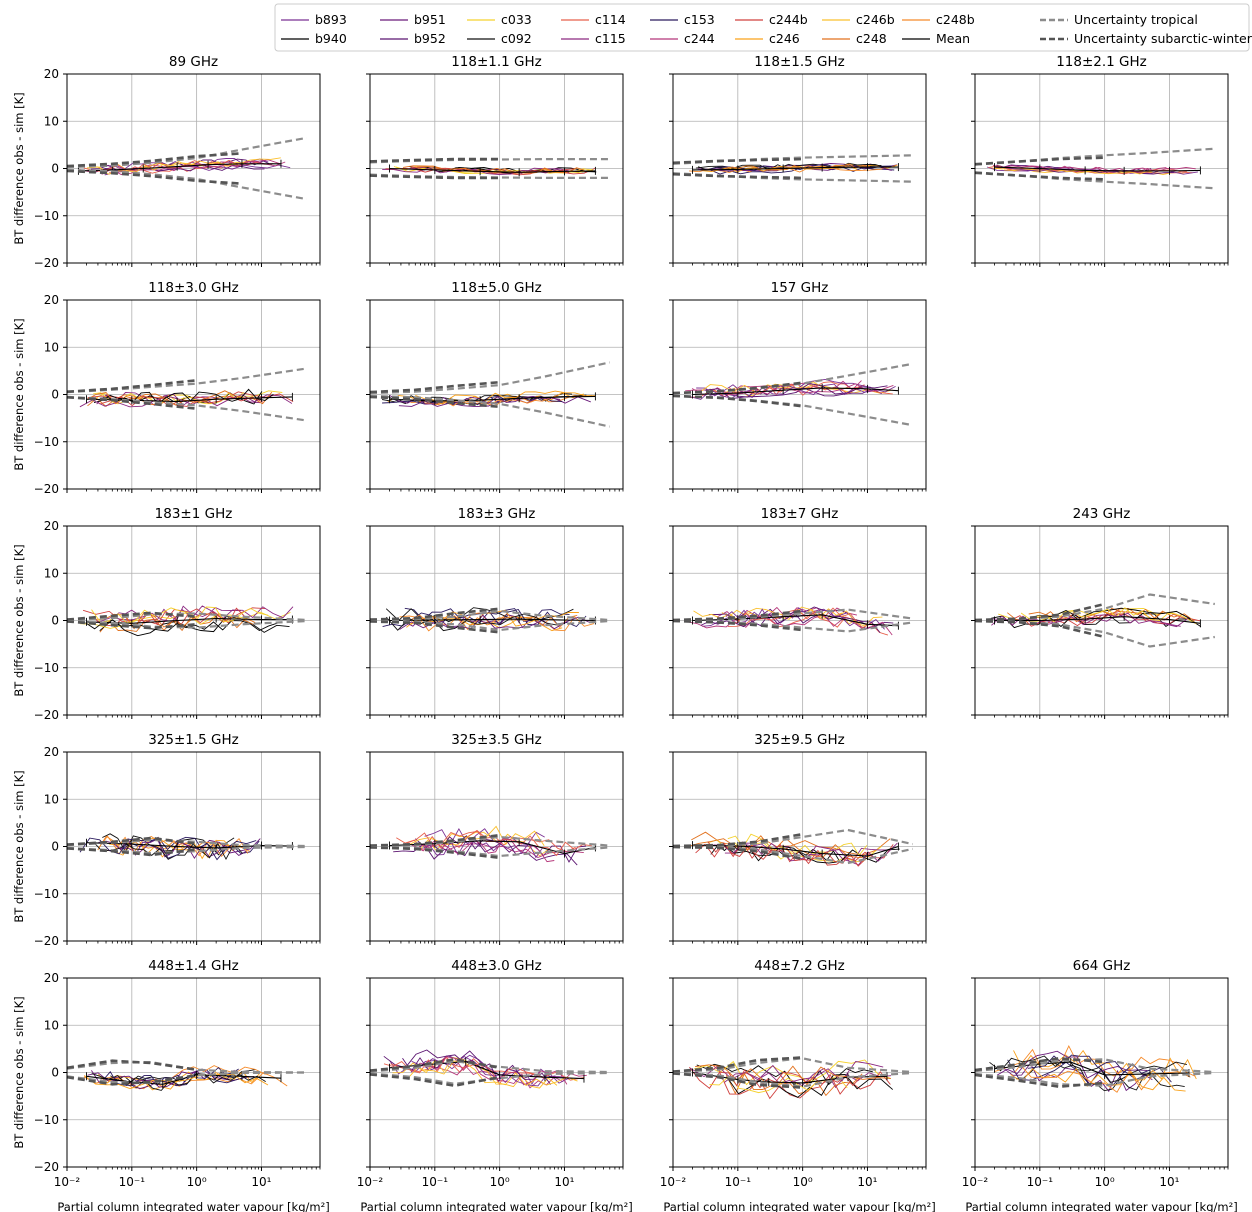 This screenshot has height=1212, width=1252. Describe the element at coordinates (799, 62) in the screenshot. I see `panel-title: 118±1.5 GHz` at that location.